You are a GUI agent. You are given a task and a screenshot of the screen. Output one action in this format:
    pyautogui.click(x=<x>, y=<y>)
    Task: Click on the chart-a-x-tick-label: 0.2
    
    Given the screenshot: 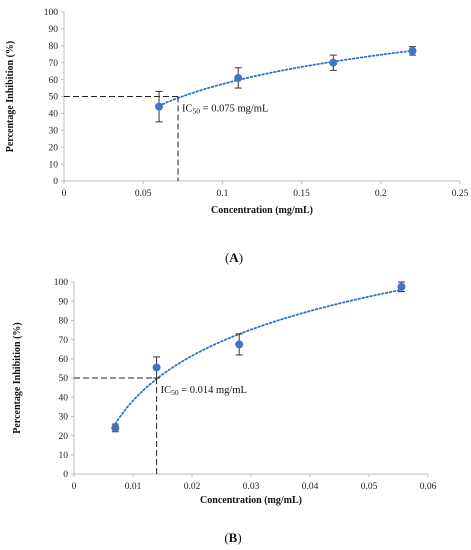 What is the action you would take?
    pyautogui.click(x=381, y=194)
    